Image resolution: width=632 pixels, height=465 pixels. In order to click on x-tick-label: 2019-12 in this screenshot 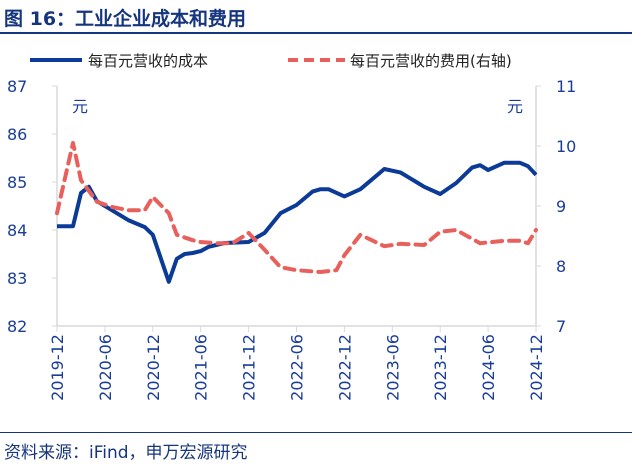, I will do `click(57, 367)`.